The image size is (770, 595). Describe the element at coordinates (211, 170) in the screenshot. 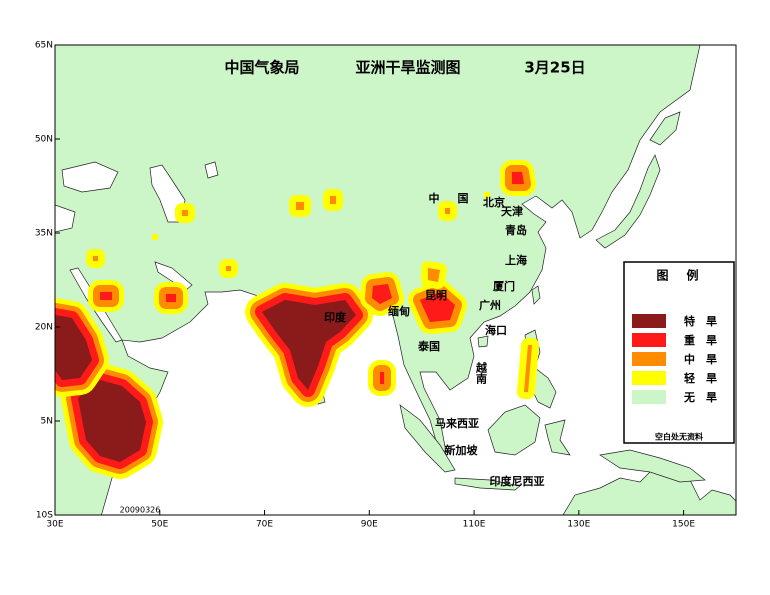

I see `aral-sea` at that location.